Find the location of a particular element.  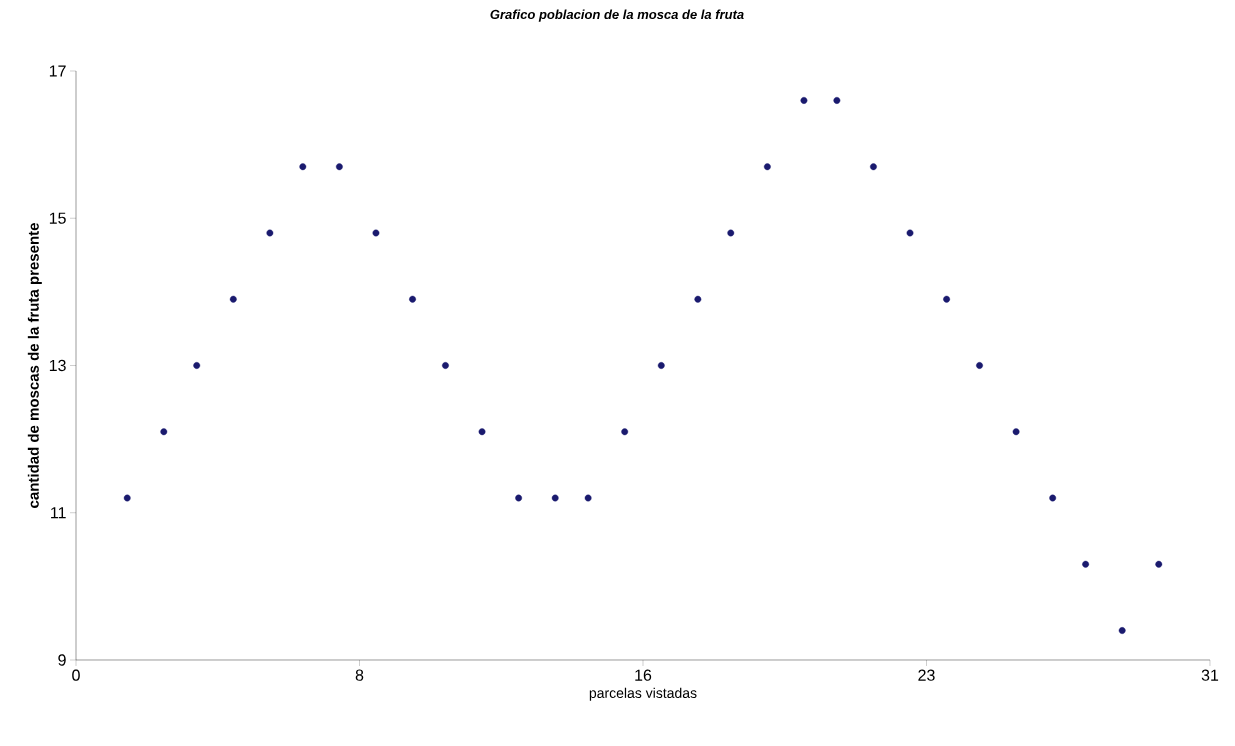

y-tick-label: 13 is located at coordinates (57, 365).